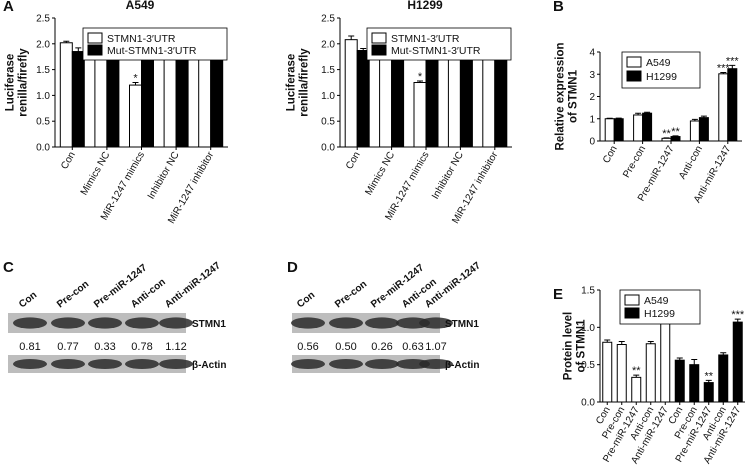  What do you see at coordinates (558, 294) in the screenshot?
I see `panel-letter: E` at bounding box center [558, 294].